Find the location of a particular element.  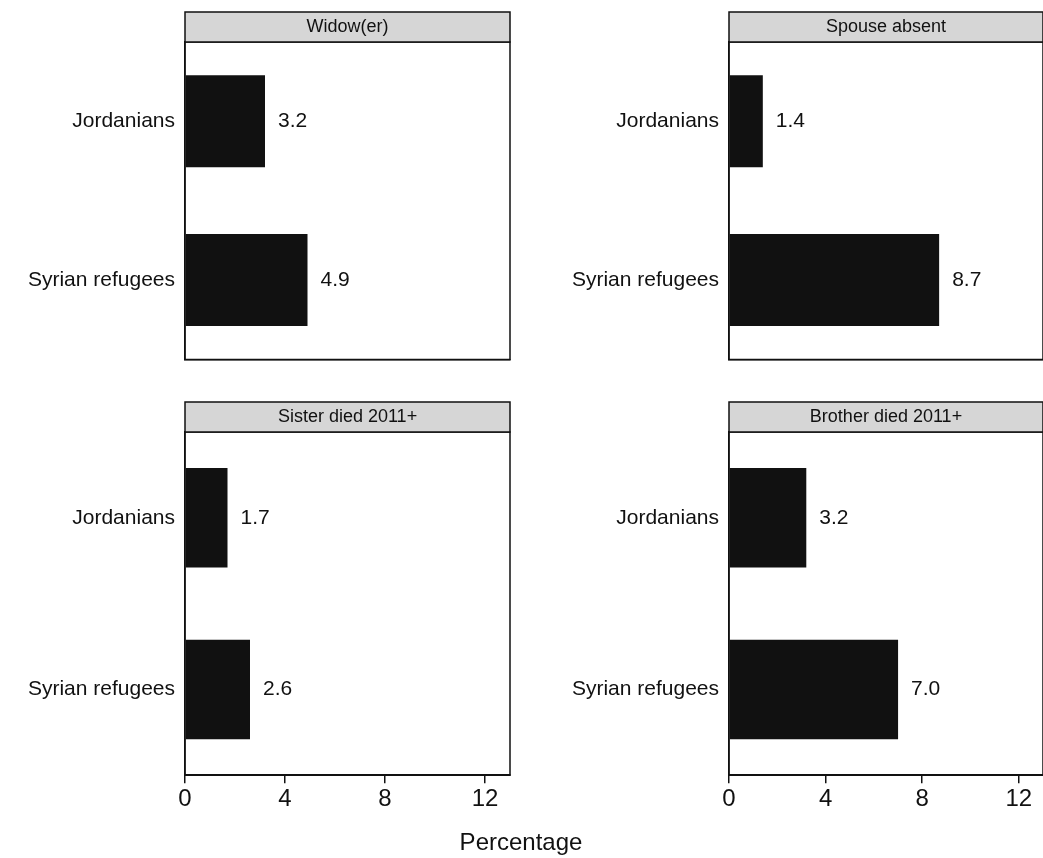

chart-title: Widow(er) is located at coordinates (347, 25).